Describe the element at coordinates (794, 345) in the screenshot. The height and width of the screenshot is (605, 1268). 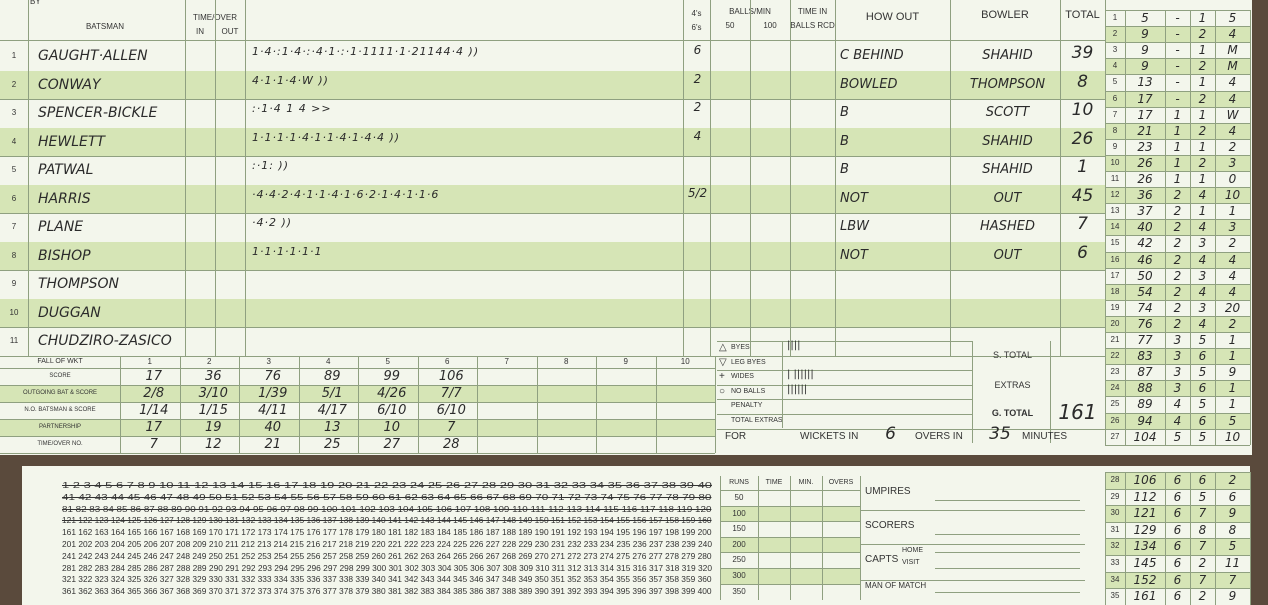
I see `extras-tally: ||||` at that location.